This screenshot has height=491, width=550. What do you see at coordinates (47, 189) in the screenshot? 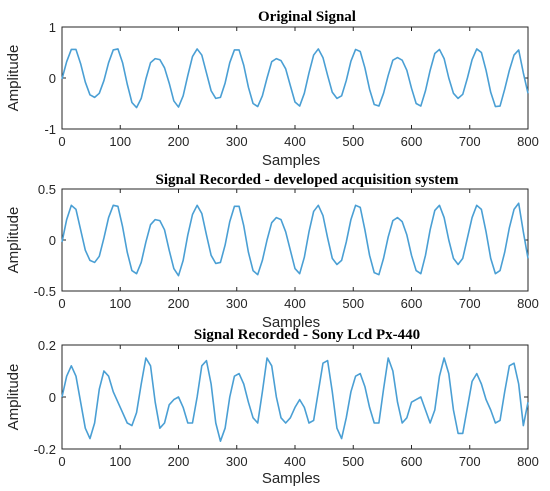
I see `y-tick-label: 0.5` at bounding box center [47, 189].